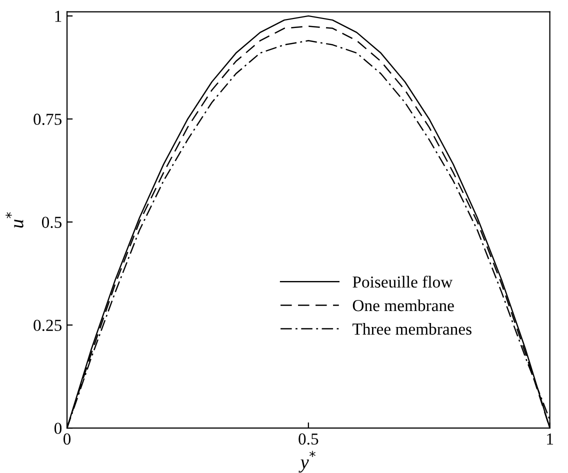  What do you see at coordinates (58, 16) in the screenshot?
I see `y-tick-label: 1` at bounding box center [58, 16].